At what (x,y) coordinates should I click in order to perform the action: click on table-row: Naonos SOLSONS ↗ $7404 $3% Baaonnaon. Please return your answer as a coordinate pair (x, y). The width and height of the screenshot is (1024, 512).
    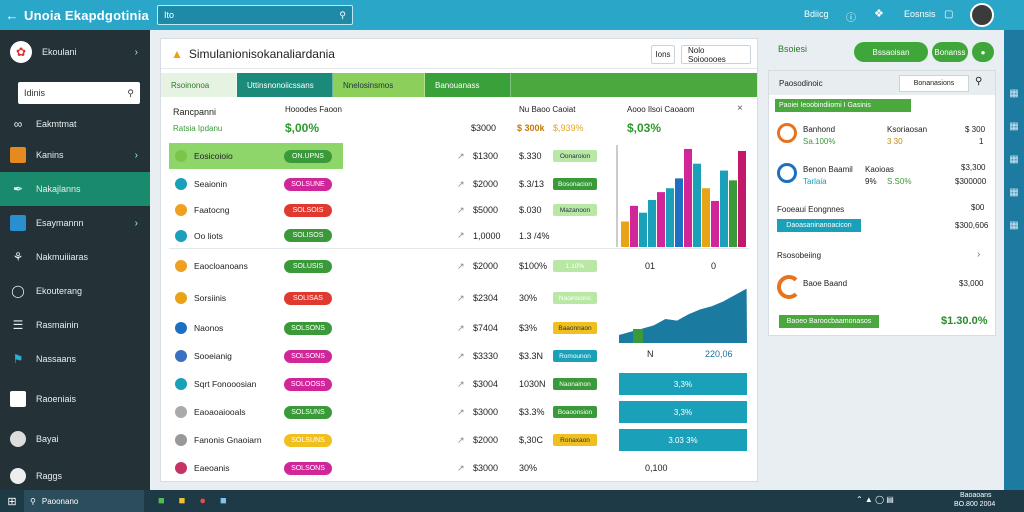
    Looking at the image, I should click on (459, 328).